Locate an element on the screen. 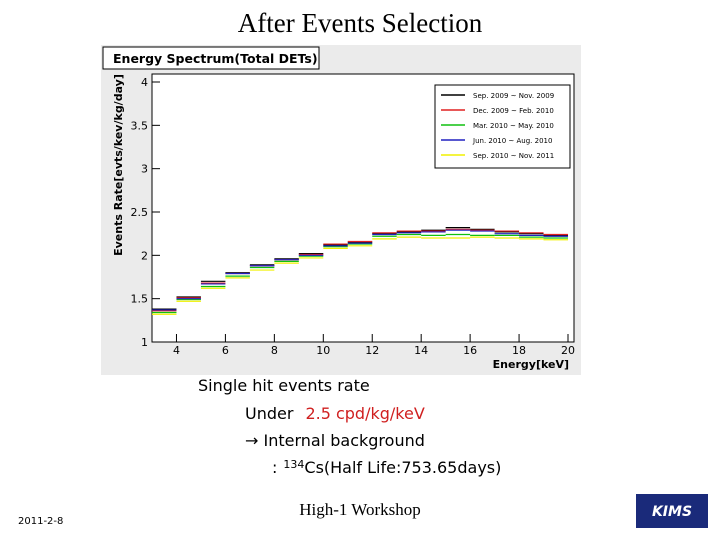 The image size is (720, 545). x-tick-label: 14 is located at coordinates (421, 350).